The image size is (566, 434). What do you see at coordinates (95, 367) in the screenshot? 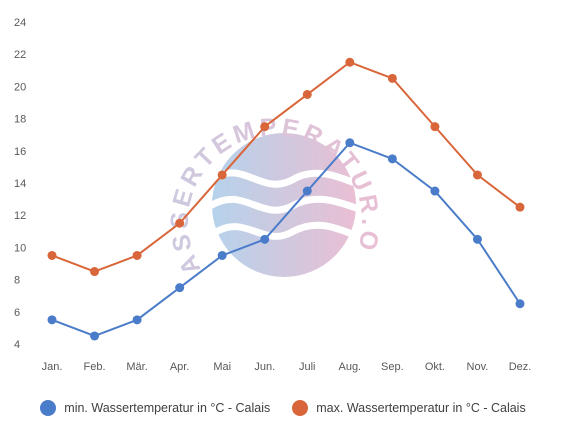
I see `x-tick-label: Feb.` at bounding box center [95, 367].